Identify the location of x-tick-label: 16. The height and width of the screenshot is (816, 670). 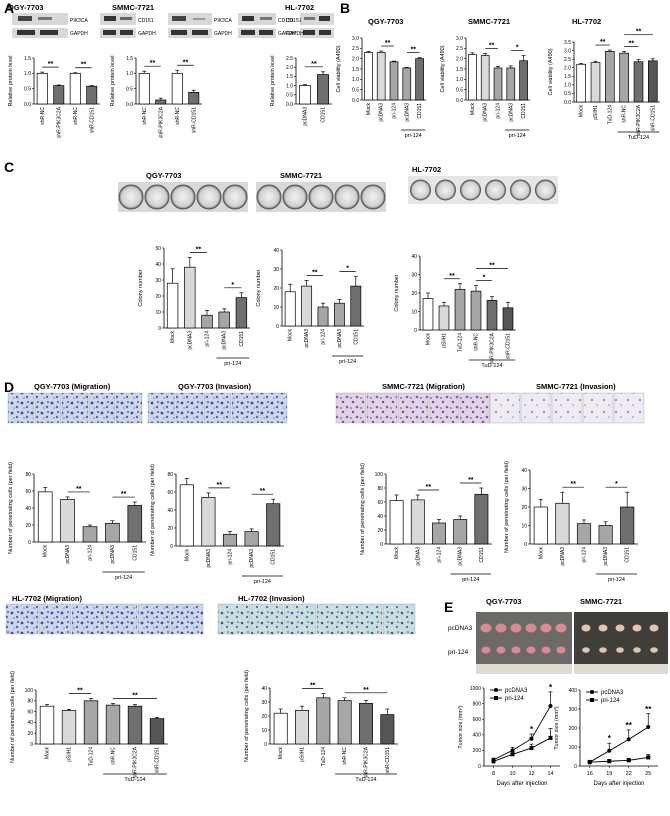
(590, 774).